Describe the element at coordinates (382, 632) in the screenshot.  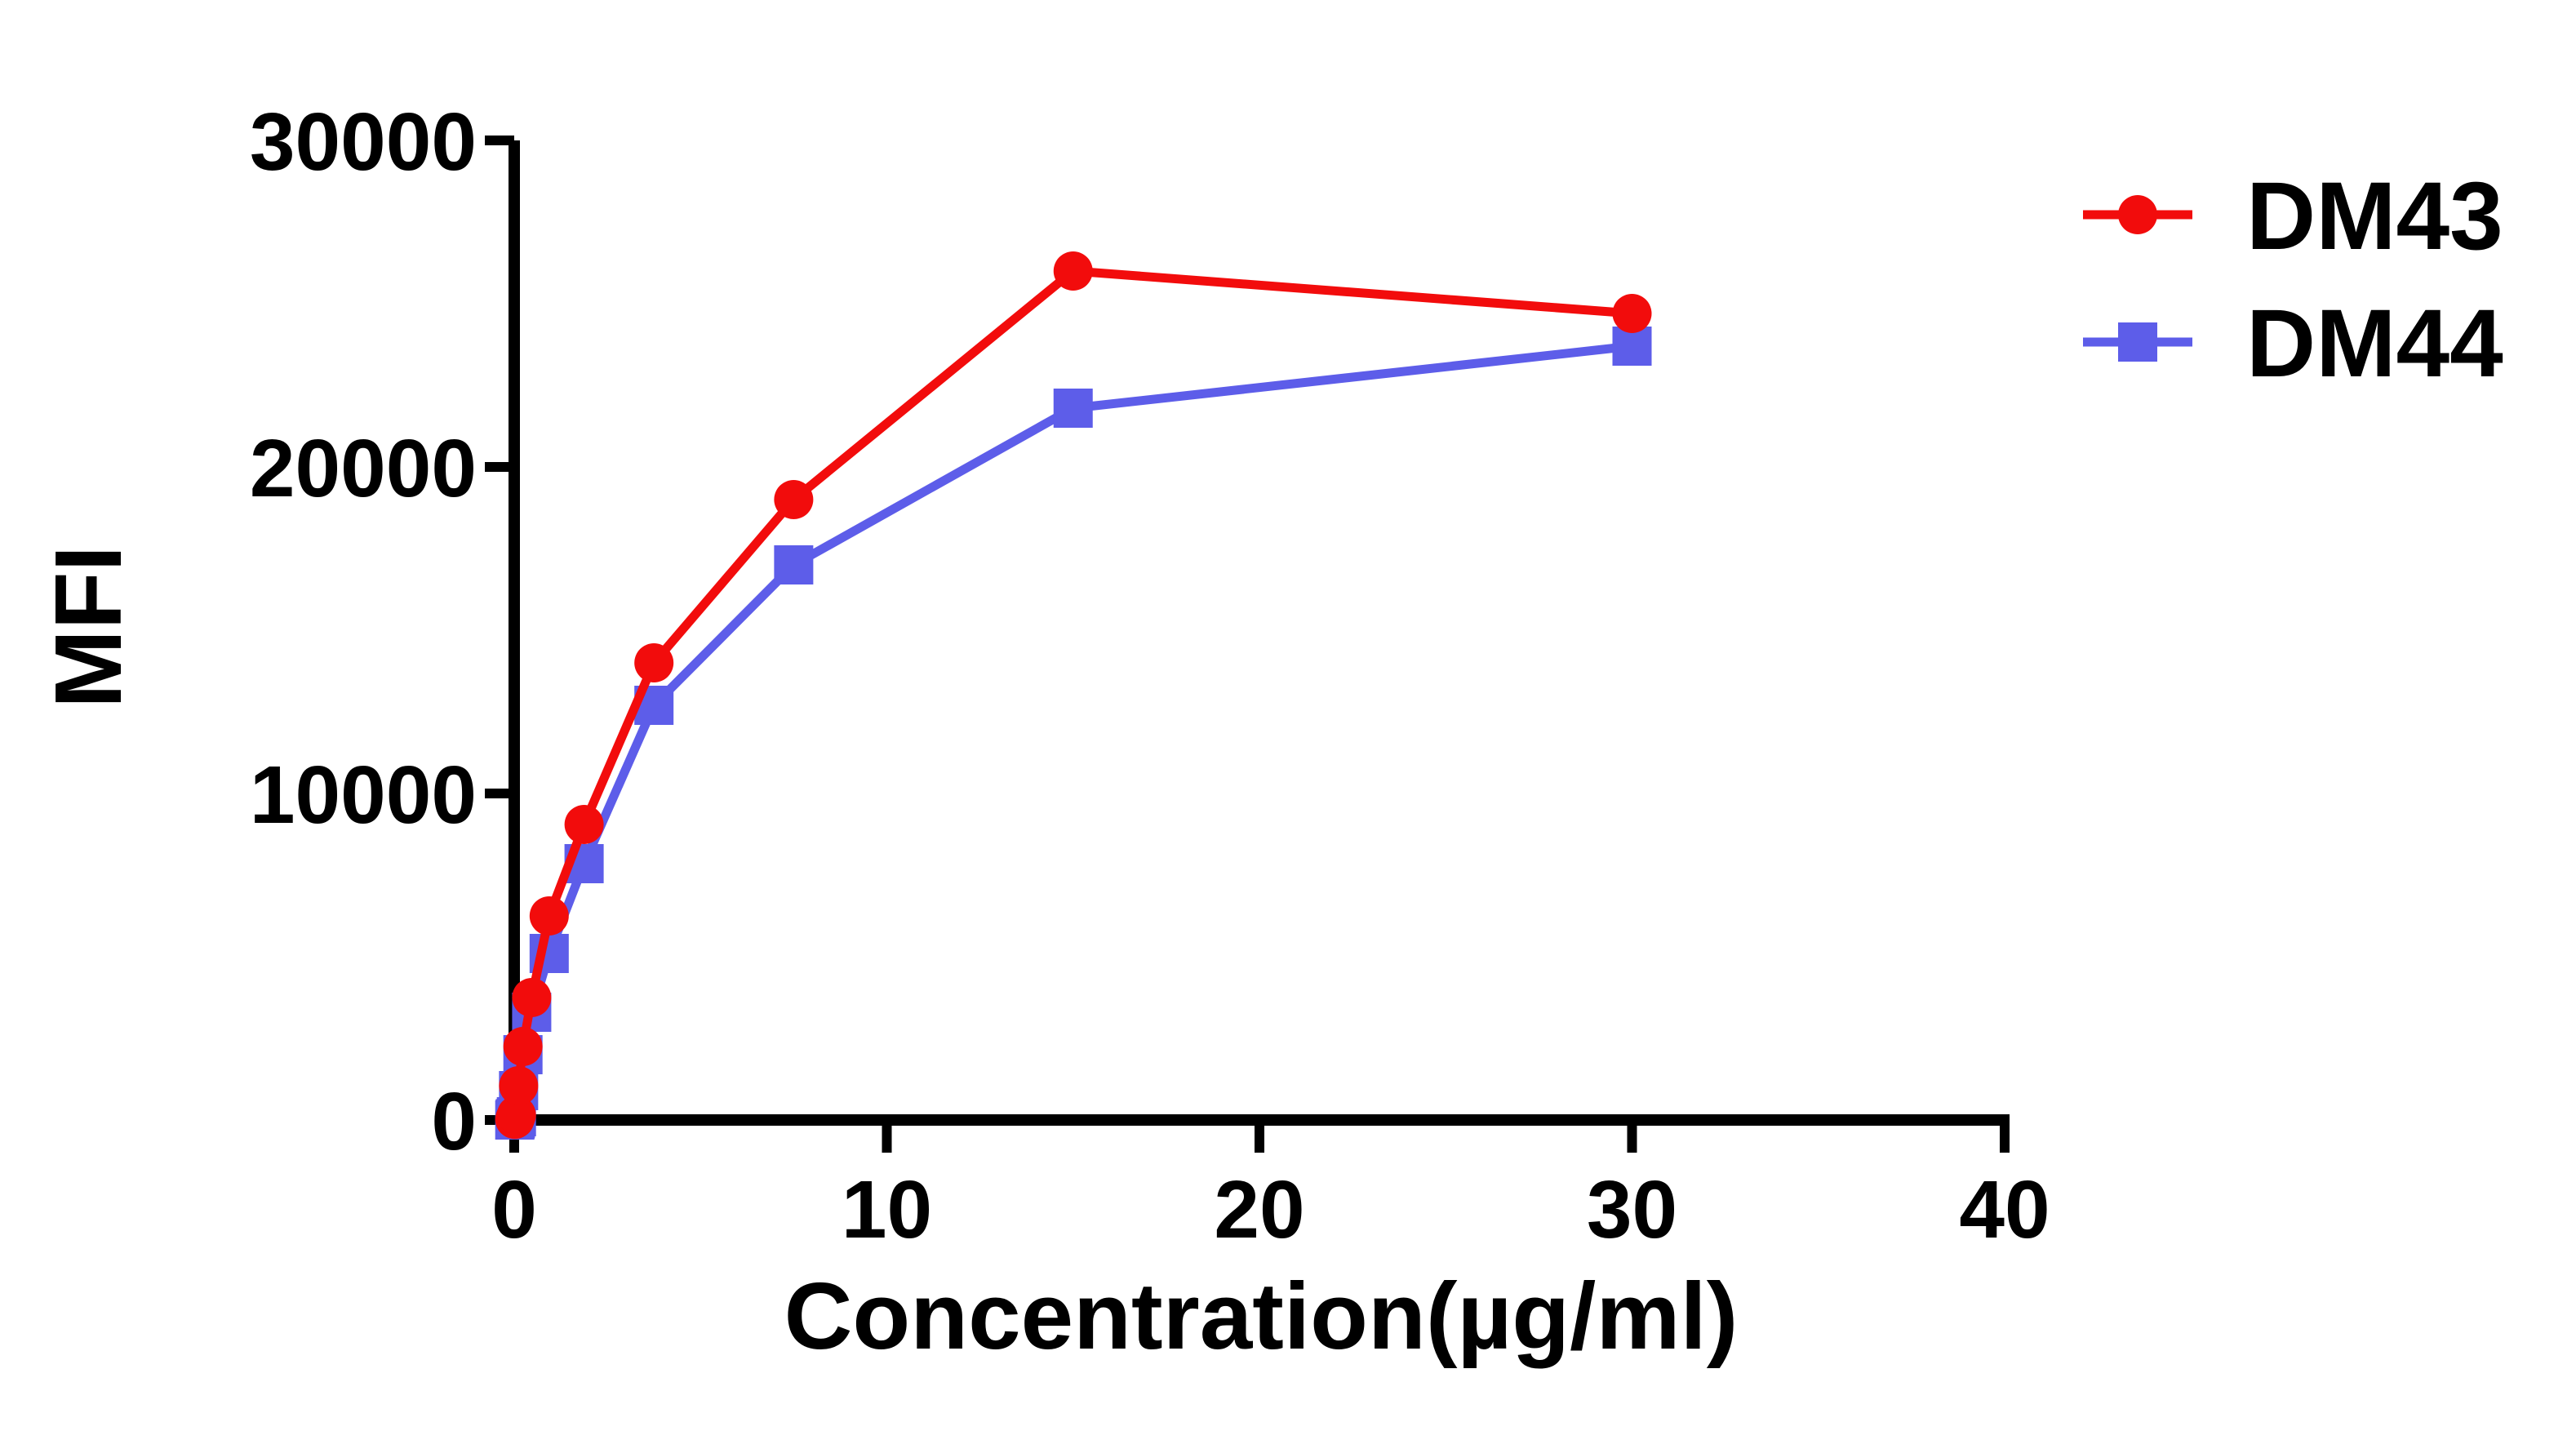
I see `y-axis-ticks: 0 10000 20000 30000` at that location.